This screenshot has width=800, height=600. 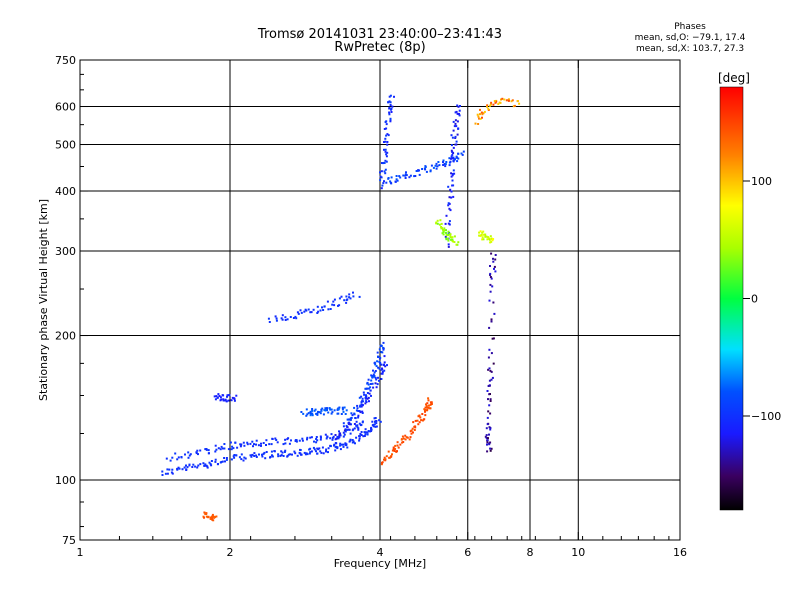 I want to click on y-axis-label: Stationary phase Virtual Height [km], so click(x=43, y=300).